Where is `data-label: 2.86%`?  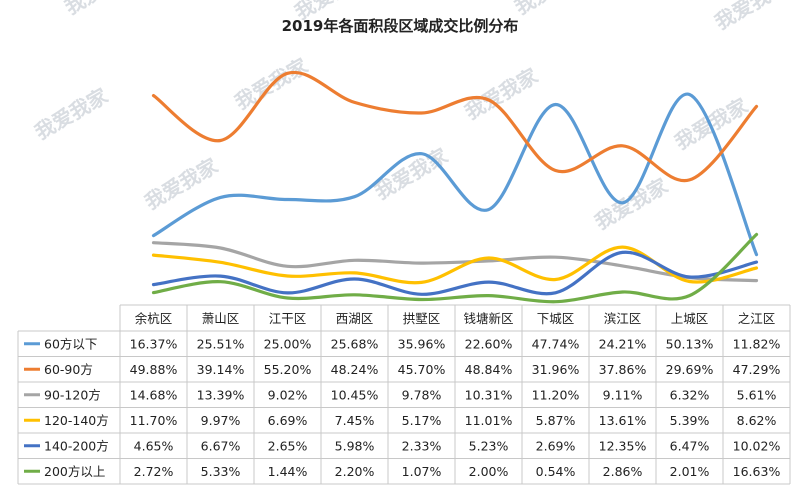 data-label: 2.86% is located at coordinates (623, 471).